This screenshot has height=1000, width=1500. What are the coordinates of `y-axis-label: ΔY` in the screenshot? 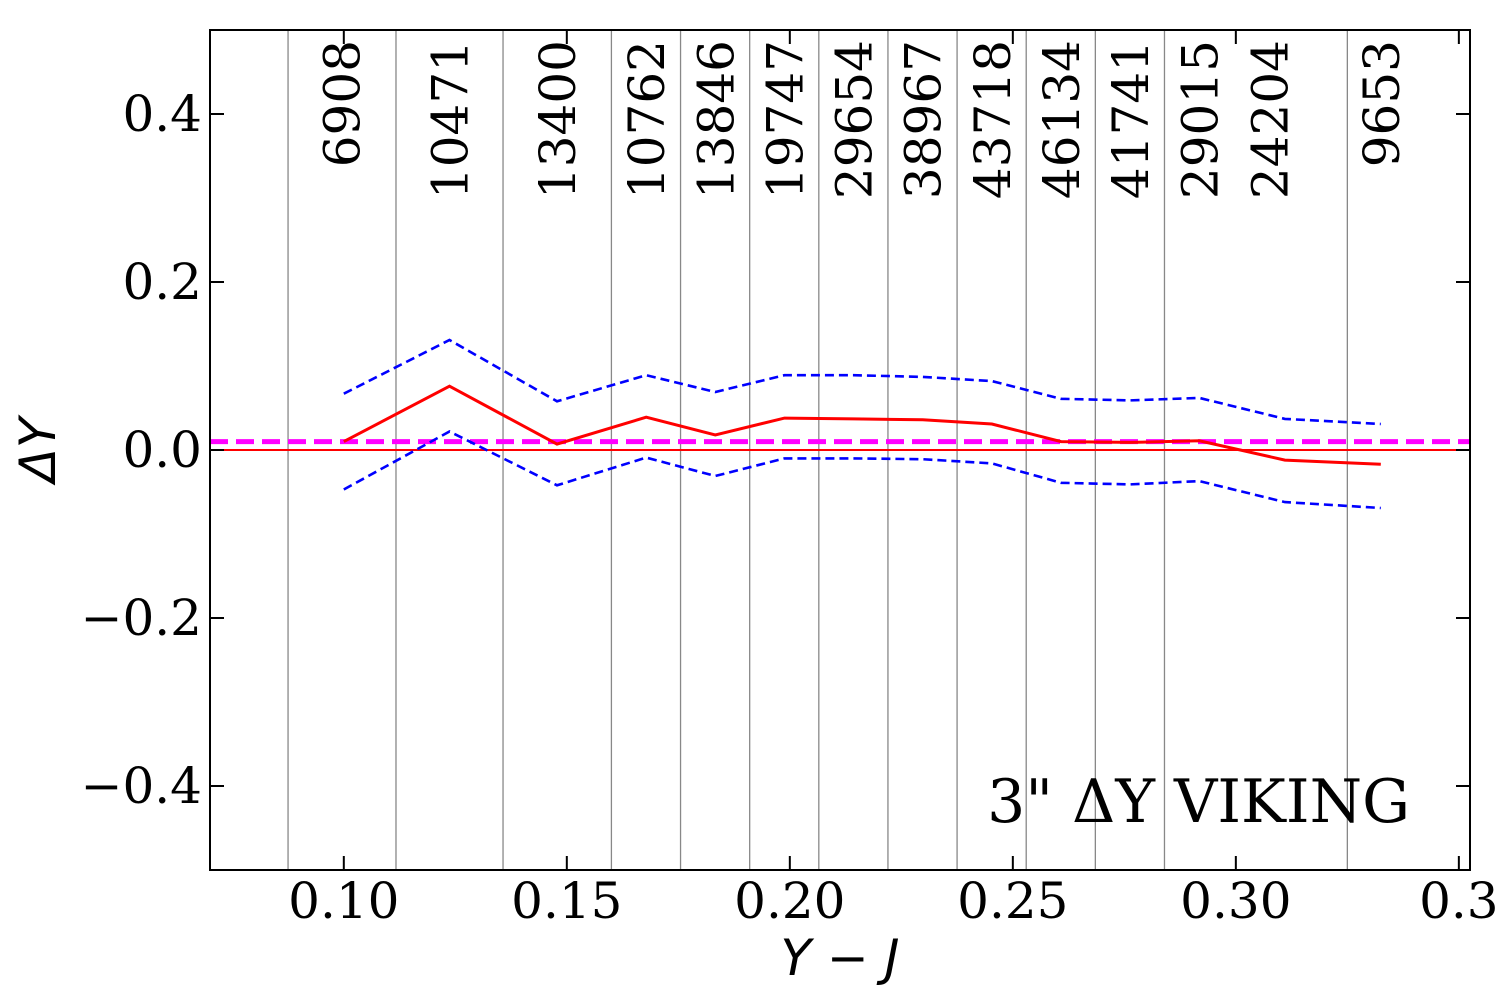 It's located at (38, 450).